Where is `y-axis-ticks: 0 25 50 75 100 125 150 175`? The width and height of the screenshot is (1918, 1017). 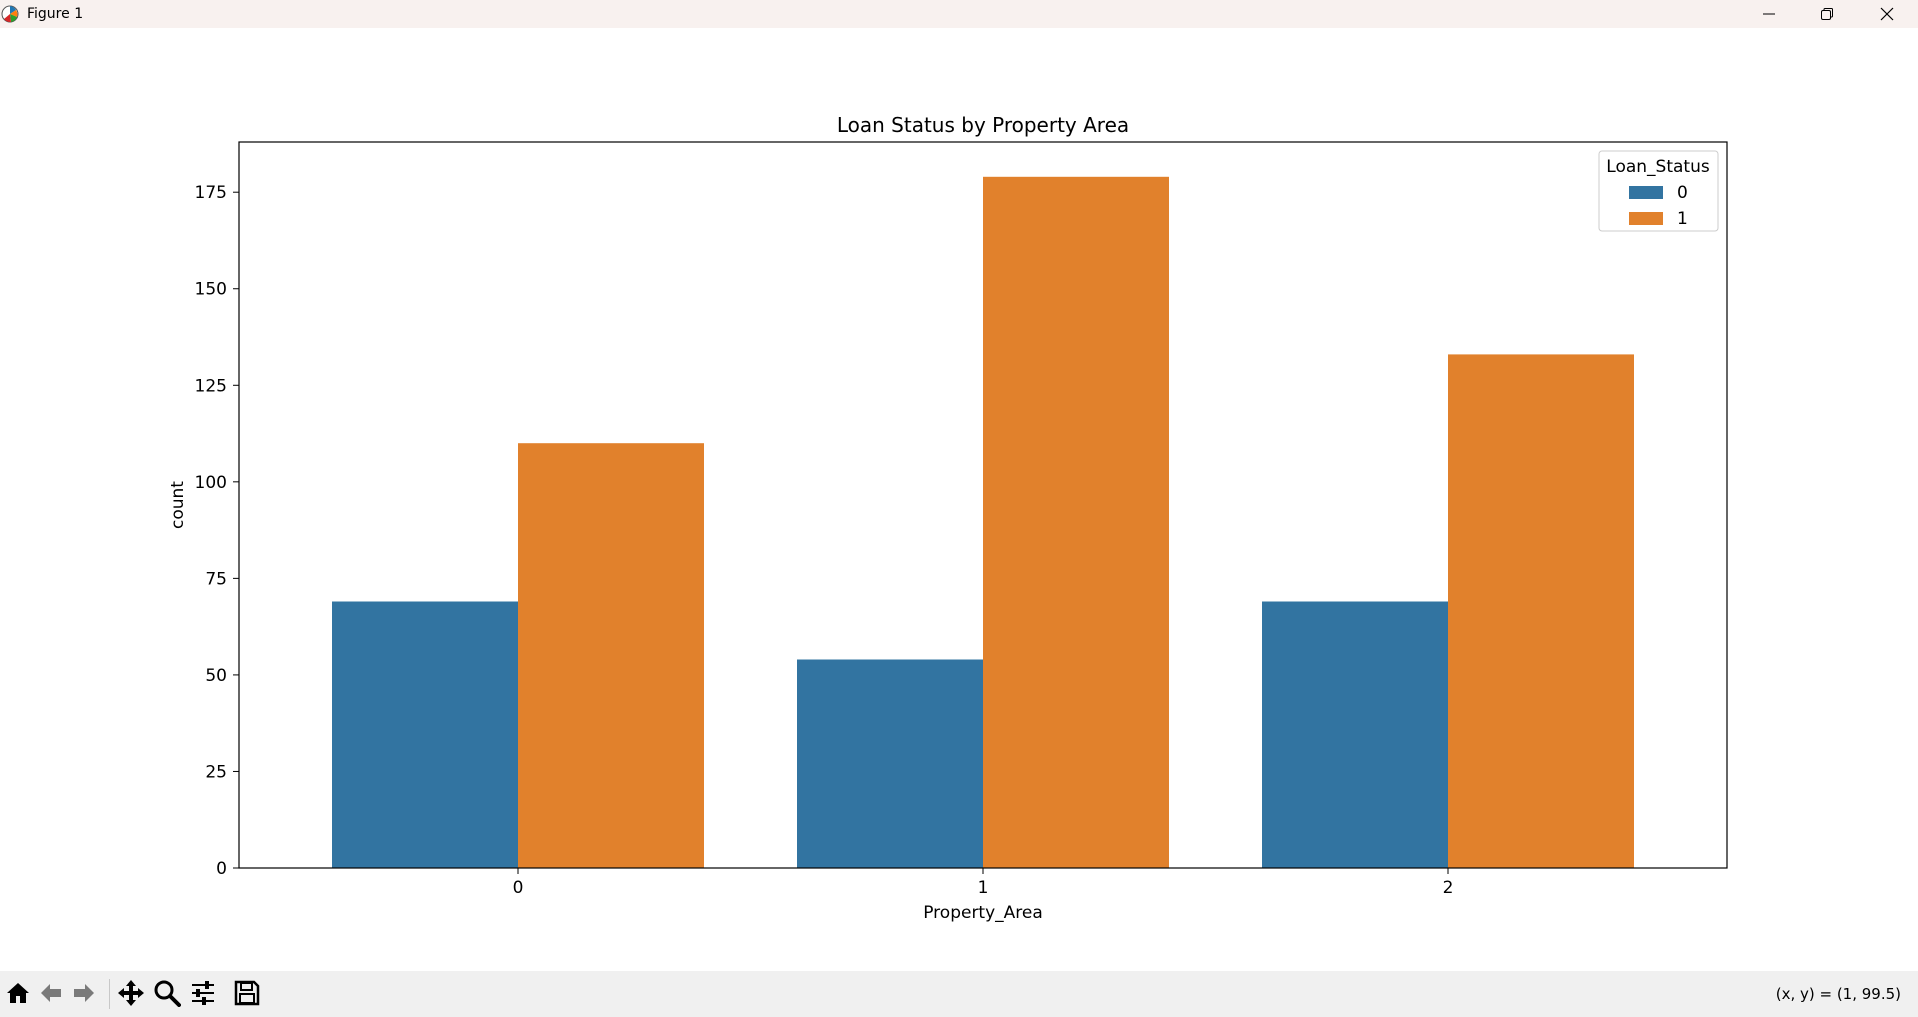 y-axis-ticks: 0 25 50 75 100 125 150 175 is located at coordinates (217, 531).